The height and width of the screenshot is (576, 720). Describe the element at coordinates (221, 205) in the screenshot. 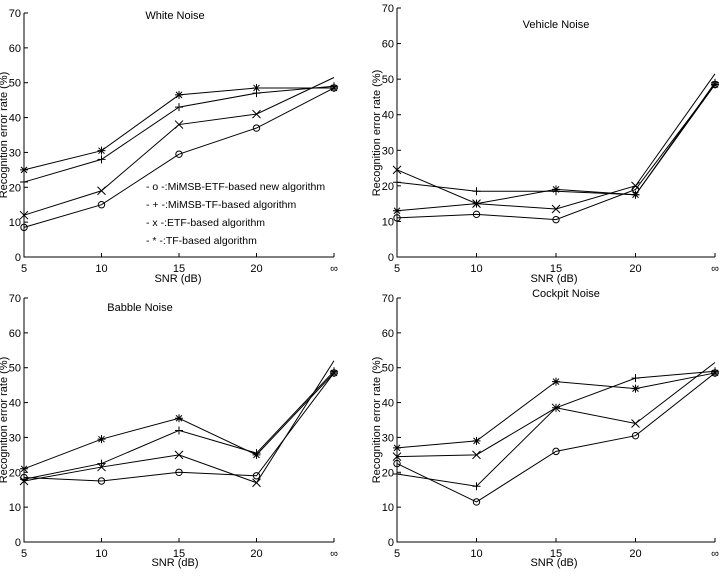

I see `legend-entry: - + -:MiMSB-TF-based algorithm` at that location.